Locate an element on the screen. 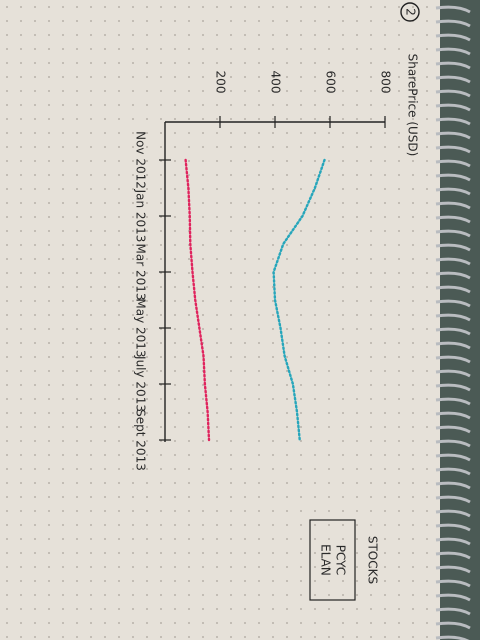 The height and width of the screenshot is (640, 480). x-tick-label: Jan 2013 is located at coordinates (141, 216).